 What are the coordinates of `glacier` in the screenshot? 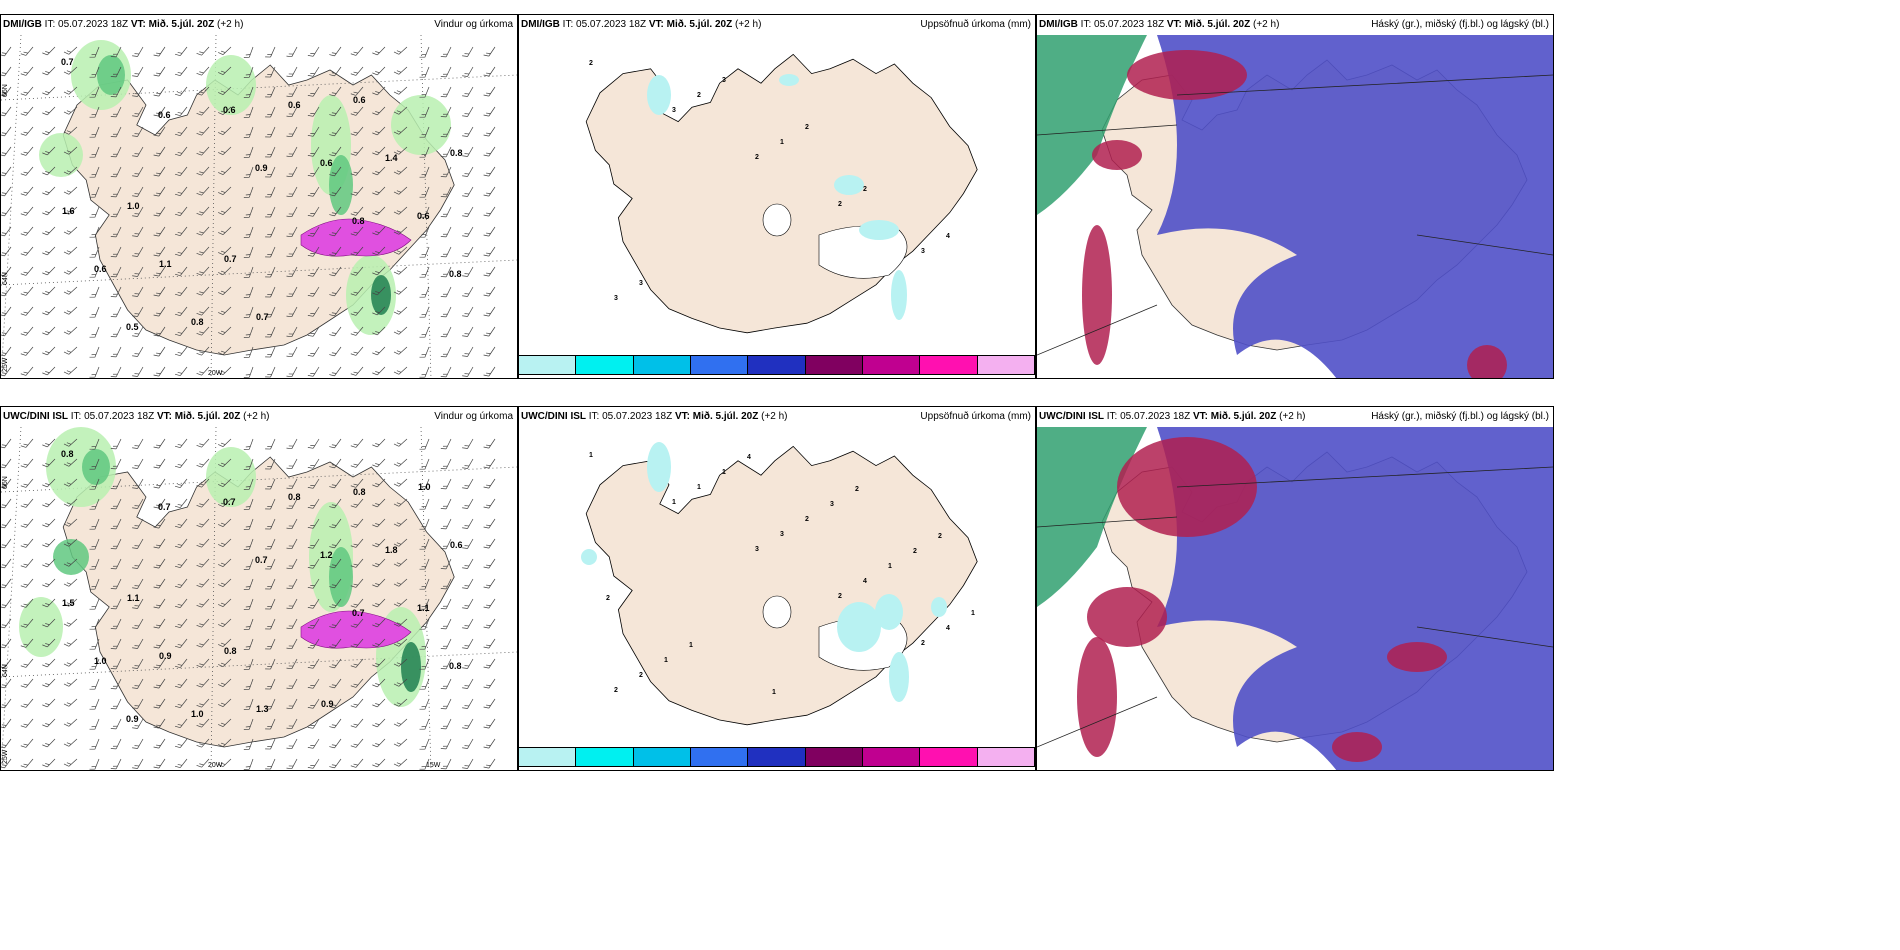 It's located at (777, 220).